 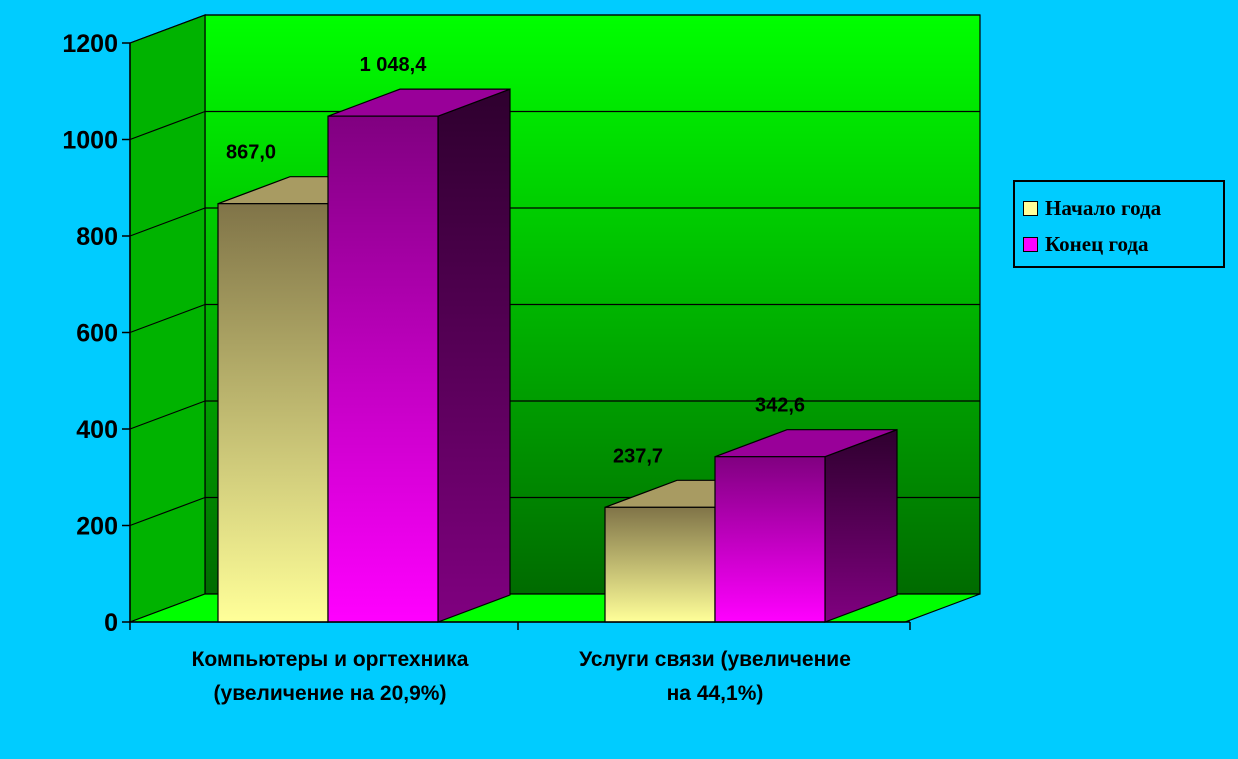 I want to click on y-tick-label: 1200, so click(x=90, y=44).